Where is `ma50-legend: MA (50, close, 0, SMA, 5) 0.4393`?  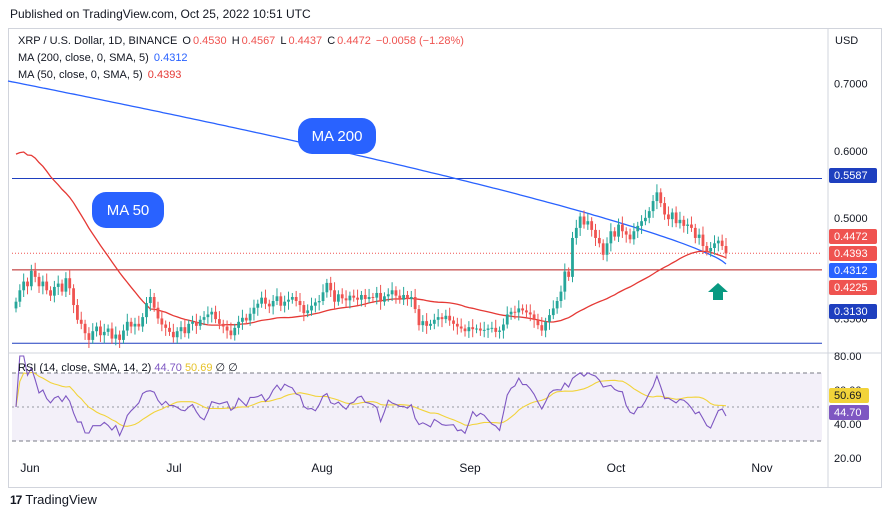 ma50-legend: MA (50, close, 0, SMA, 5) 0.4393 is located at coordinates (100, 75).